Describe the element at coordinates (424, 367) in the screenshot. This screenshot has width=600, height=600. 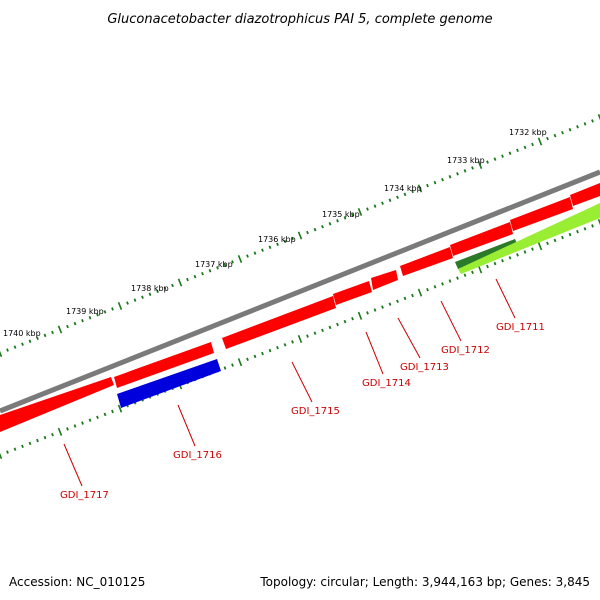
I see `gene-label-gdi-1713: GDI_1713` at that location.